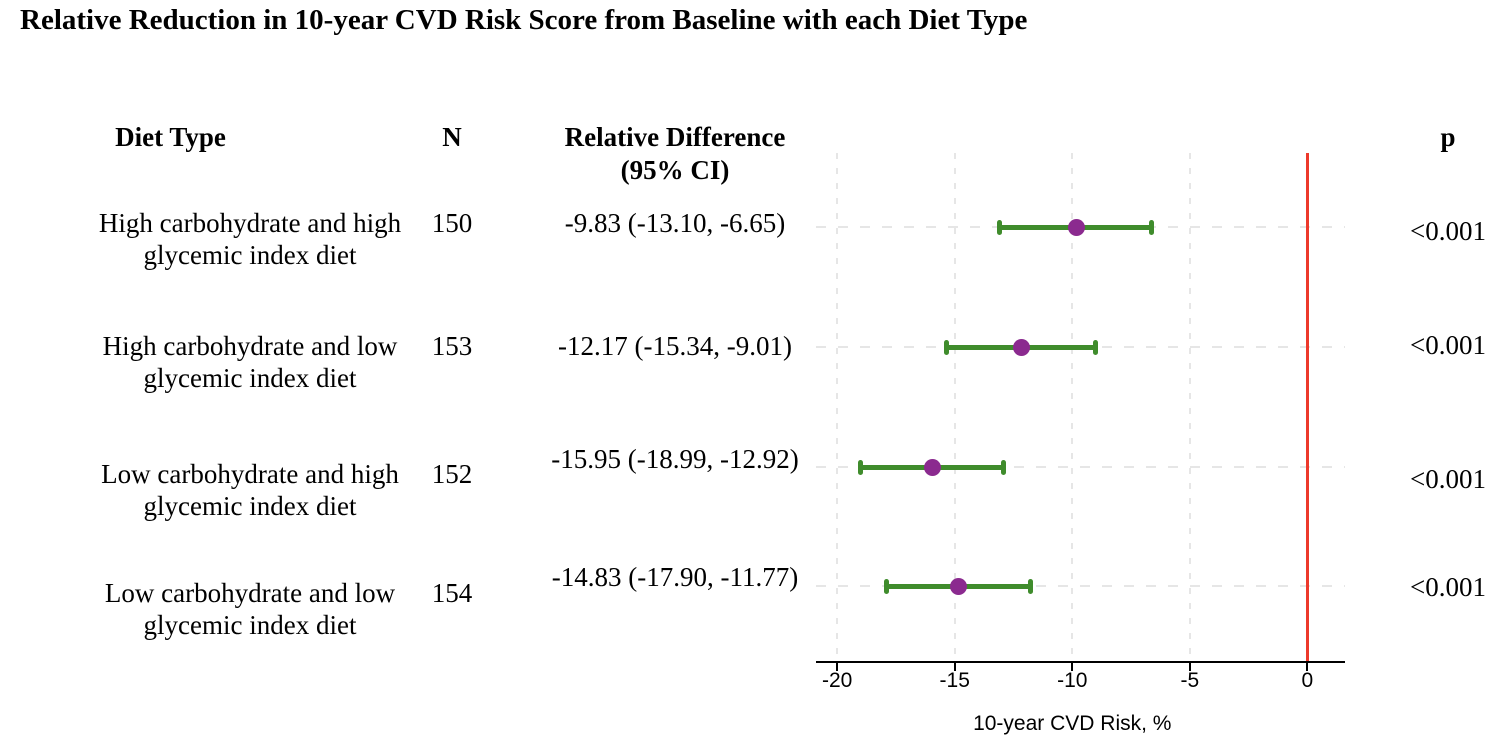 Image resolution: width=1506 pixels, height=752 pixels. What do you see at coordinates (170, 137) in the screenshot?
I see `column-header-diet-type: Diet Type` at bounding box center [170, 137].